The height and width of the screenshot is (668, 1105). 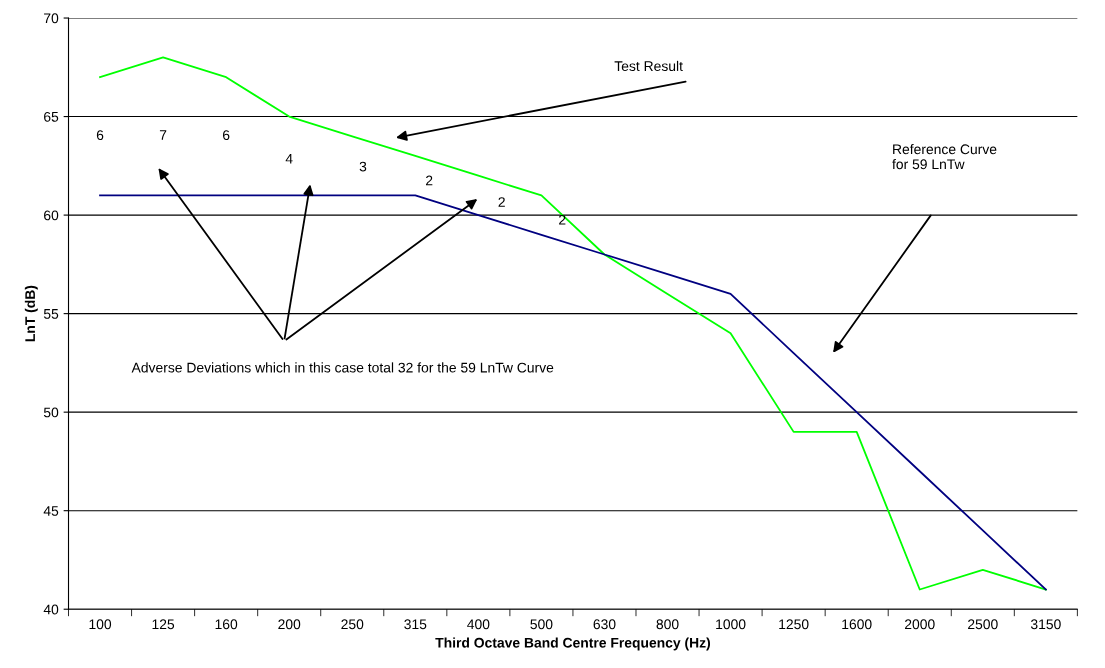 What do you see at coordinates (604, 624) in the screenshot?
I see `x-tick-label: 630` at bounding box center [604, 624].